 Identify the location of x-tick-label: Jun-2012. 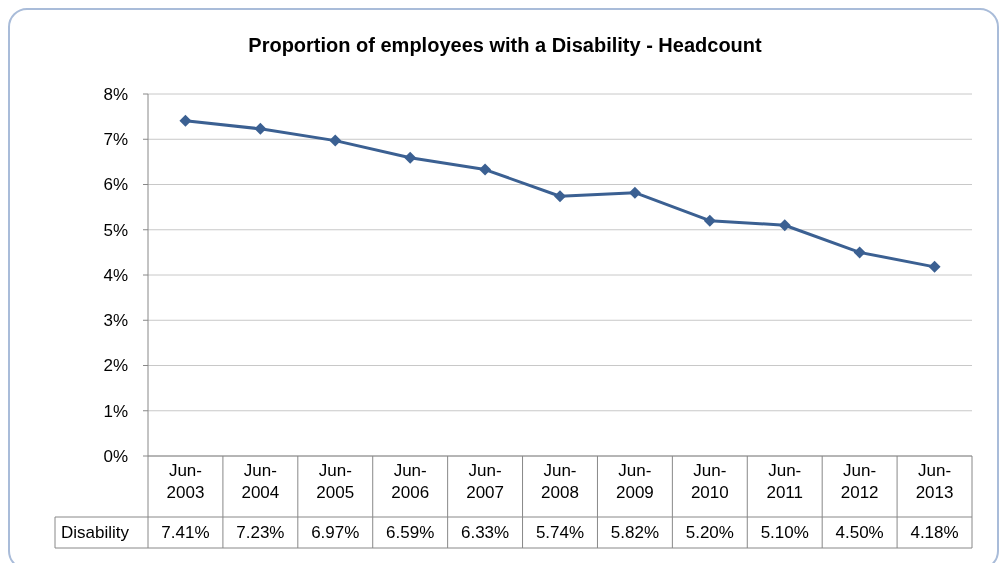
(859, 481).